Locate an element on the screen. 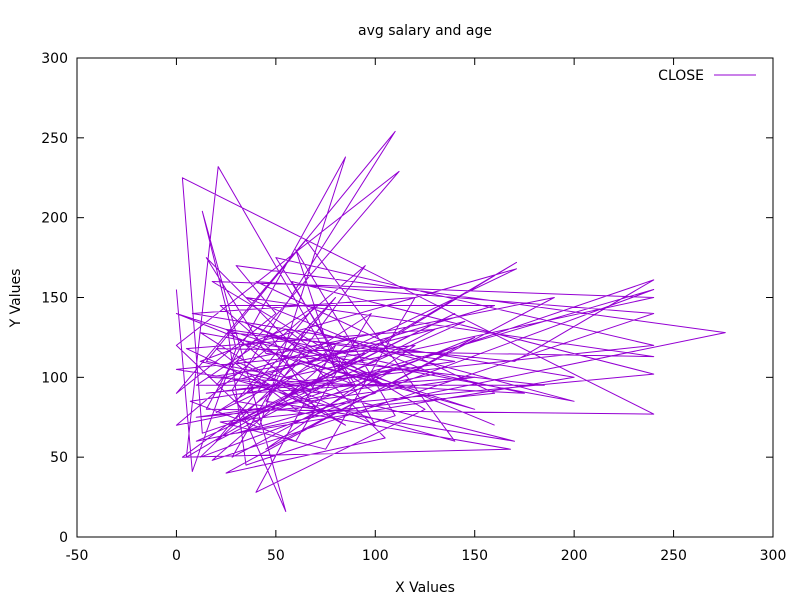 This screenshot has height=600, width=800. chart-title: avg salary and age is located at coordinates (425, 31).